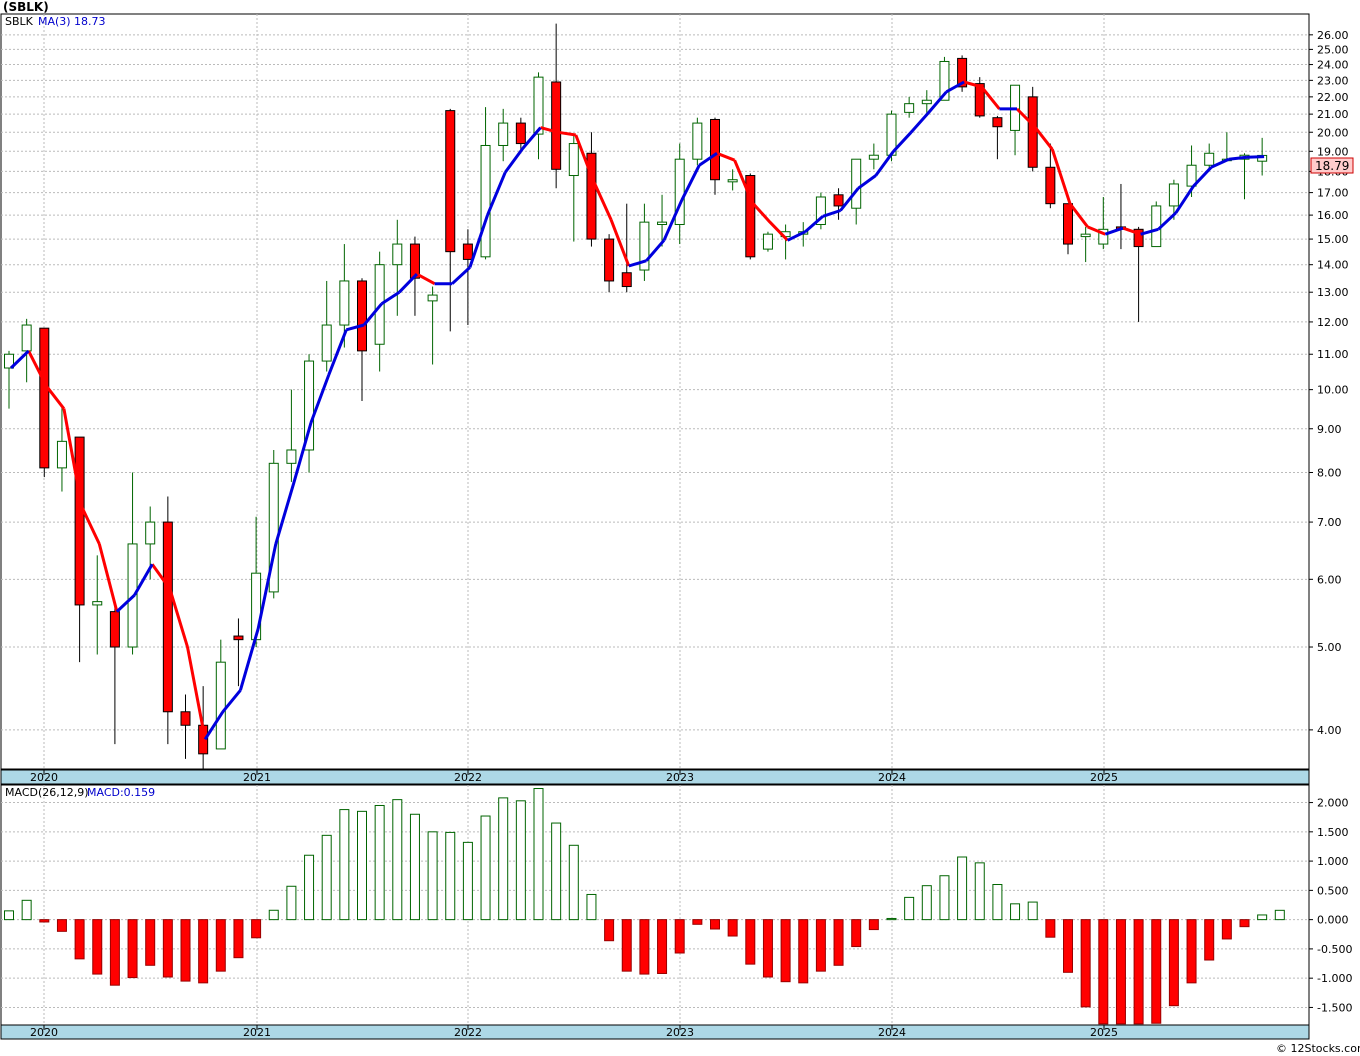 The width and height of the screenshot is (1360, 1056). I want to click on price-tick-label: 6.00, so click(1329, 579).